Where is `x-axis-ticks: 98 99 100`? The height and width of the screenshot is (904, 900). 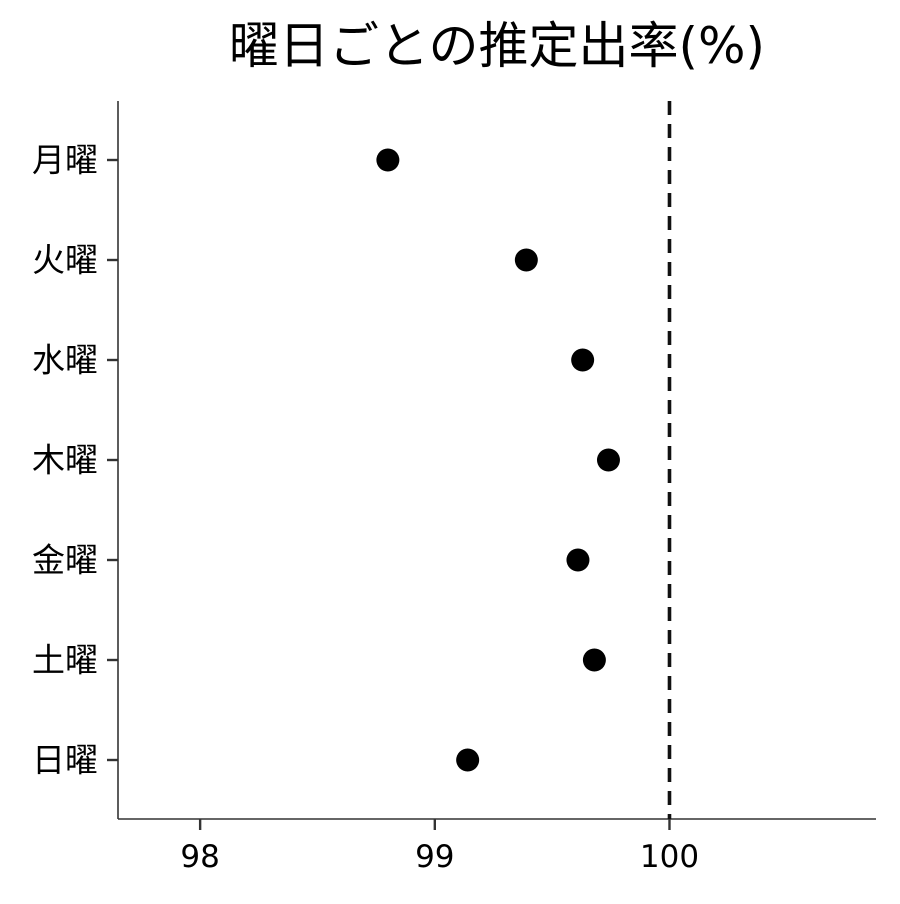 x-axis-ticks: 98 99 100 is located at coordinates (439, 847).